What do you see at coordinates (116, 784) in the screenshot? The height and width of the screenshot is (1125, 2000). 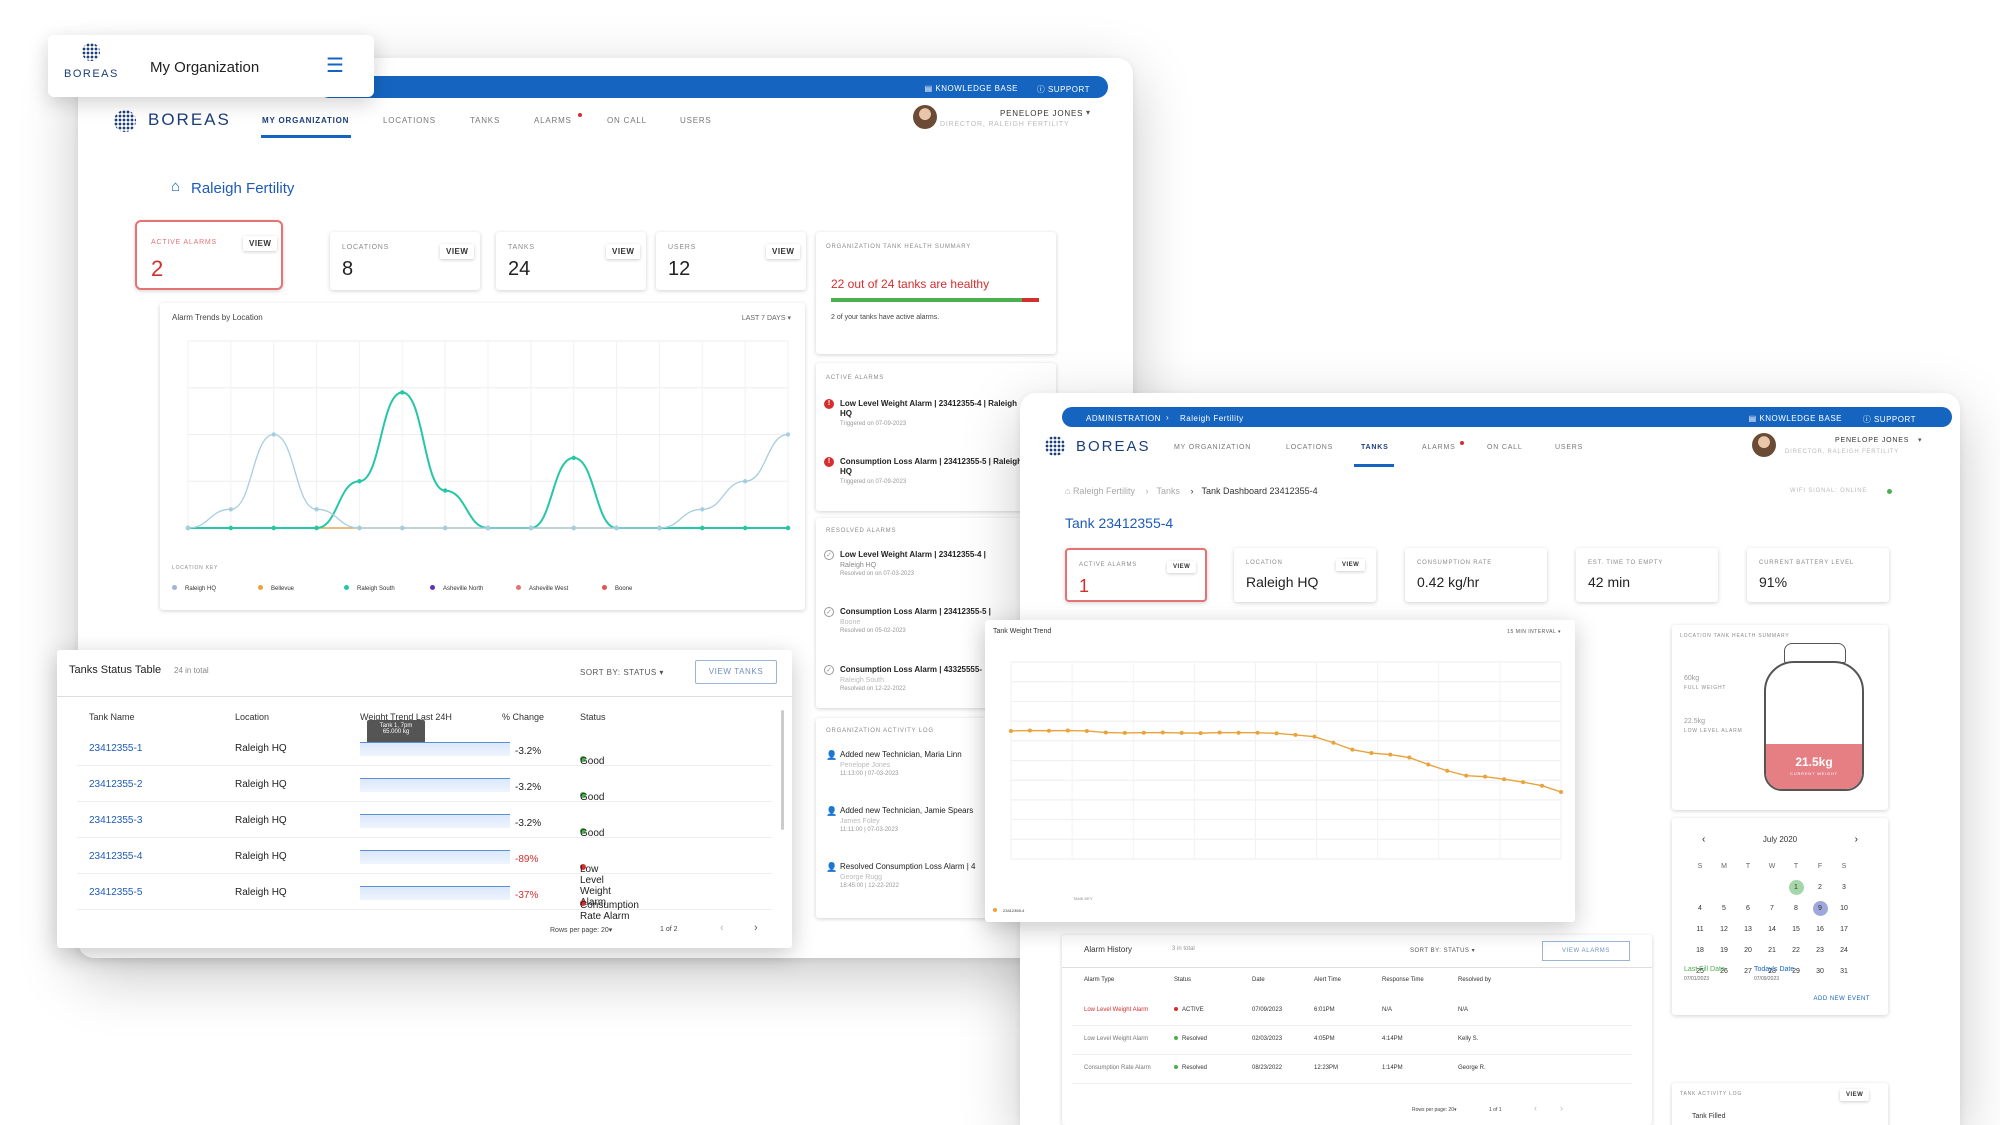 I see `tank-name-link: 23412355-2` at bounding box center [116, 784].